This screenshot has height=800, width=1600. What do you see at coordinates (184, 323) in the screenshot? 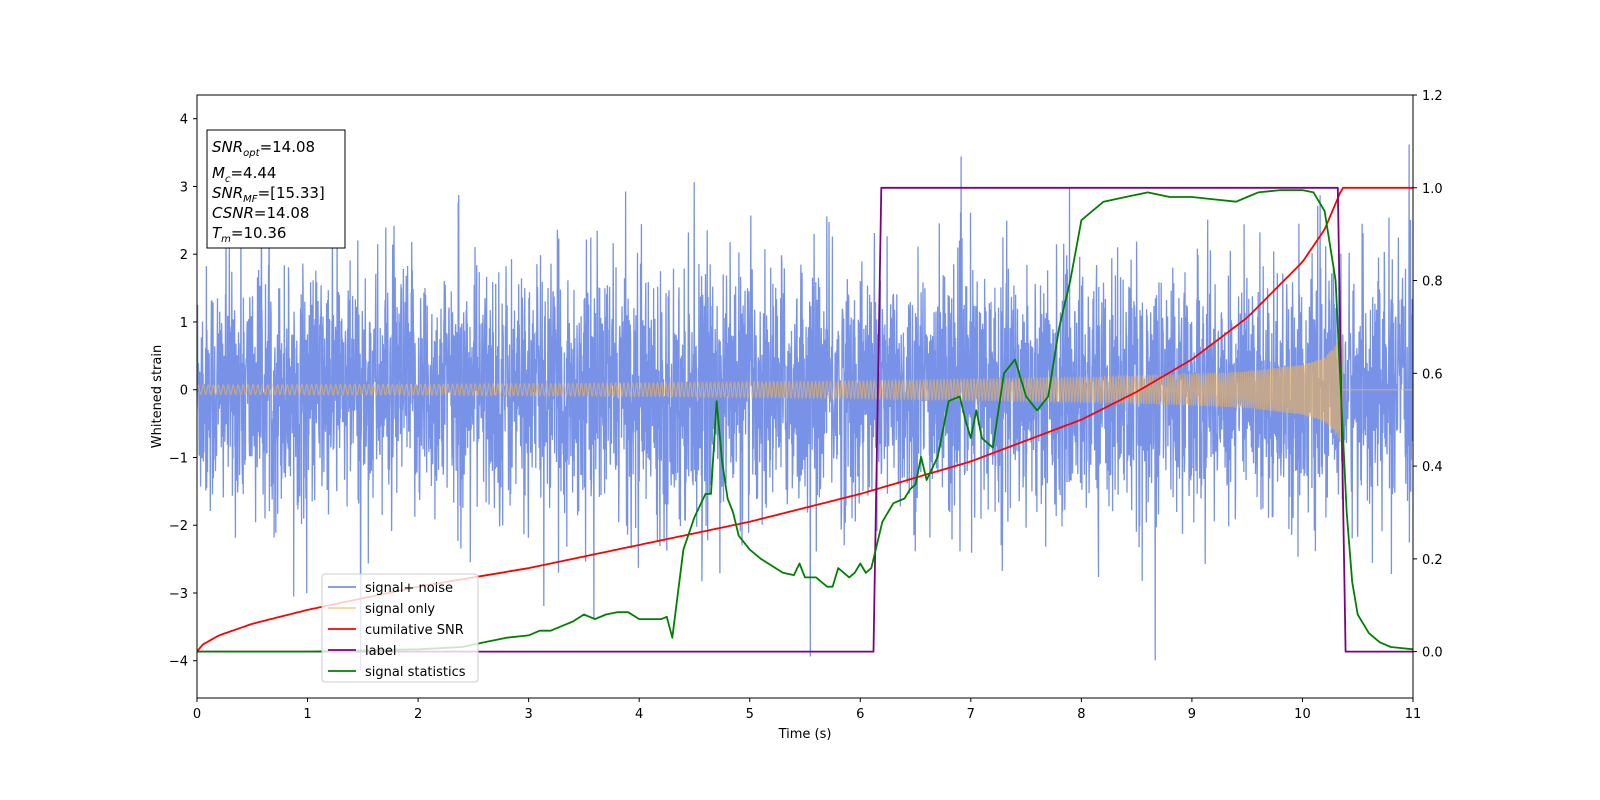
I see `y-tick-label: 1` at bounding box center [184, 323].